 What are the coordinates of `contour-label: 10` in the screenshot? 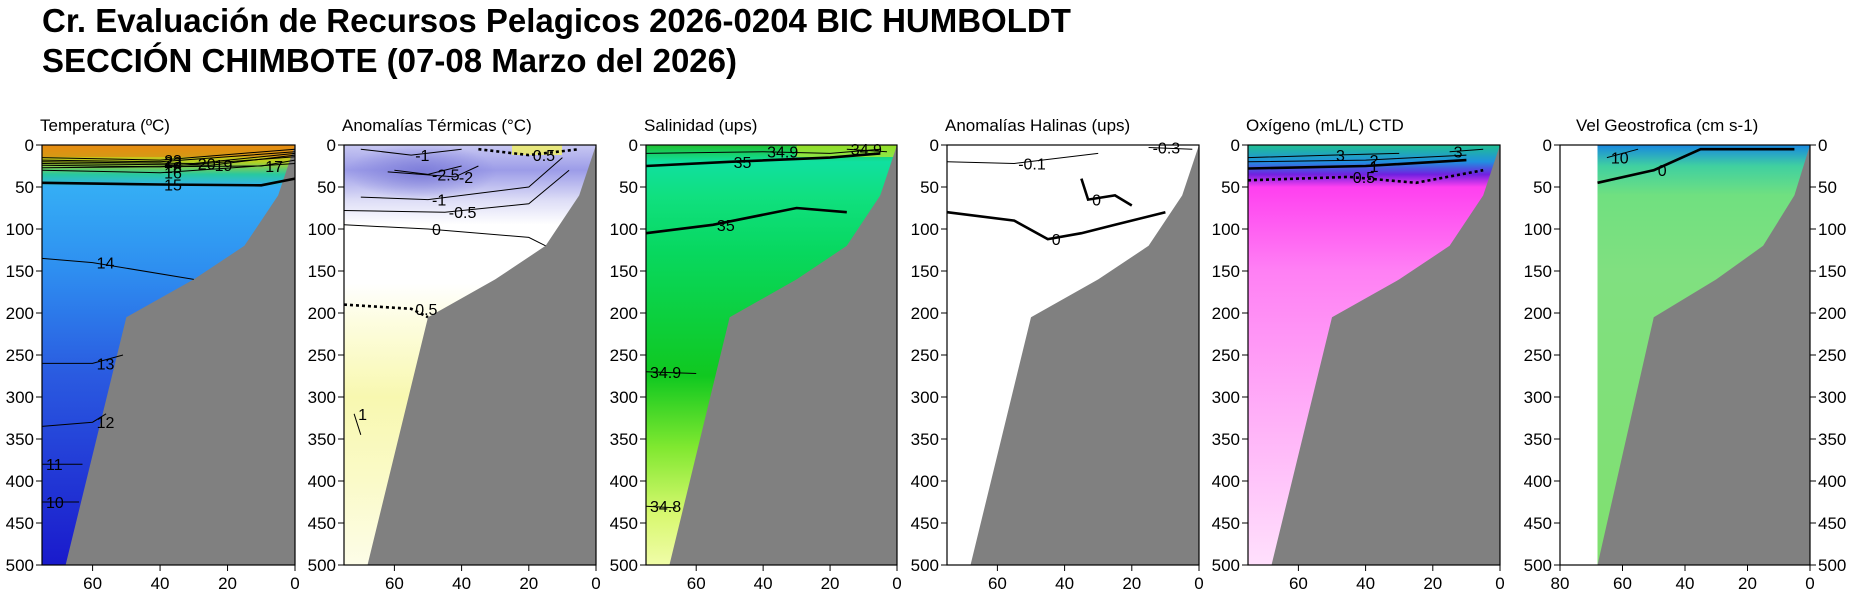 It's located at (1620, 159).